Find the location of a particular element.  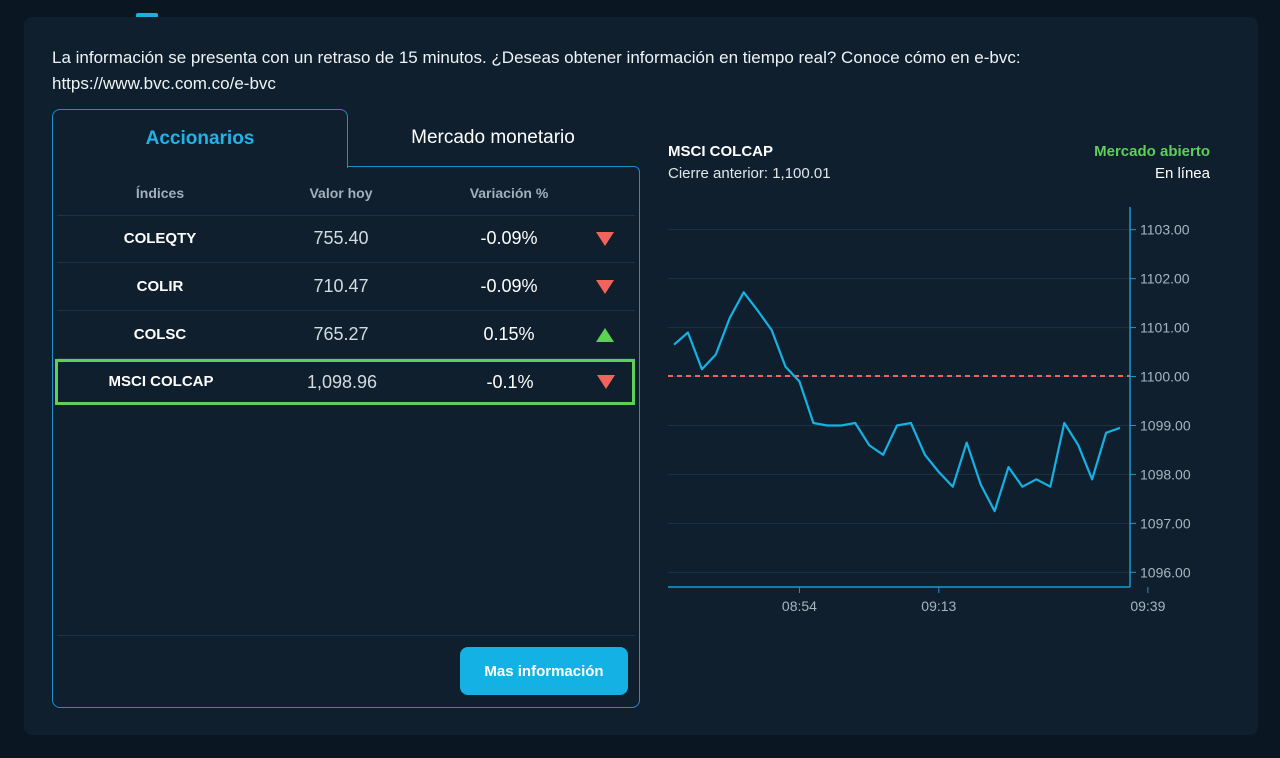

market-status: Mercado abierto is located at coordinates (1152, 151).